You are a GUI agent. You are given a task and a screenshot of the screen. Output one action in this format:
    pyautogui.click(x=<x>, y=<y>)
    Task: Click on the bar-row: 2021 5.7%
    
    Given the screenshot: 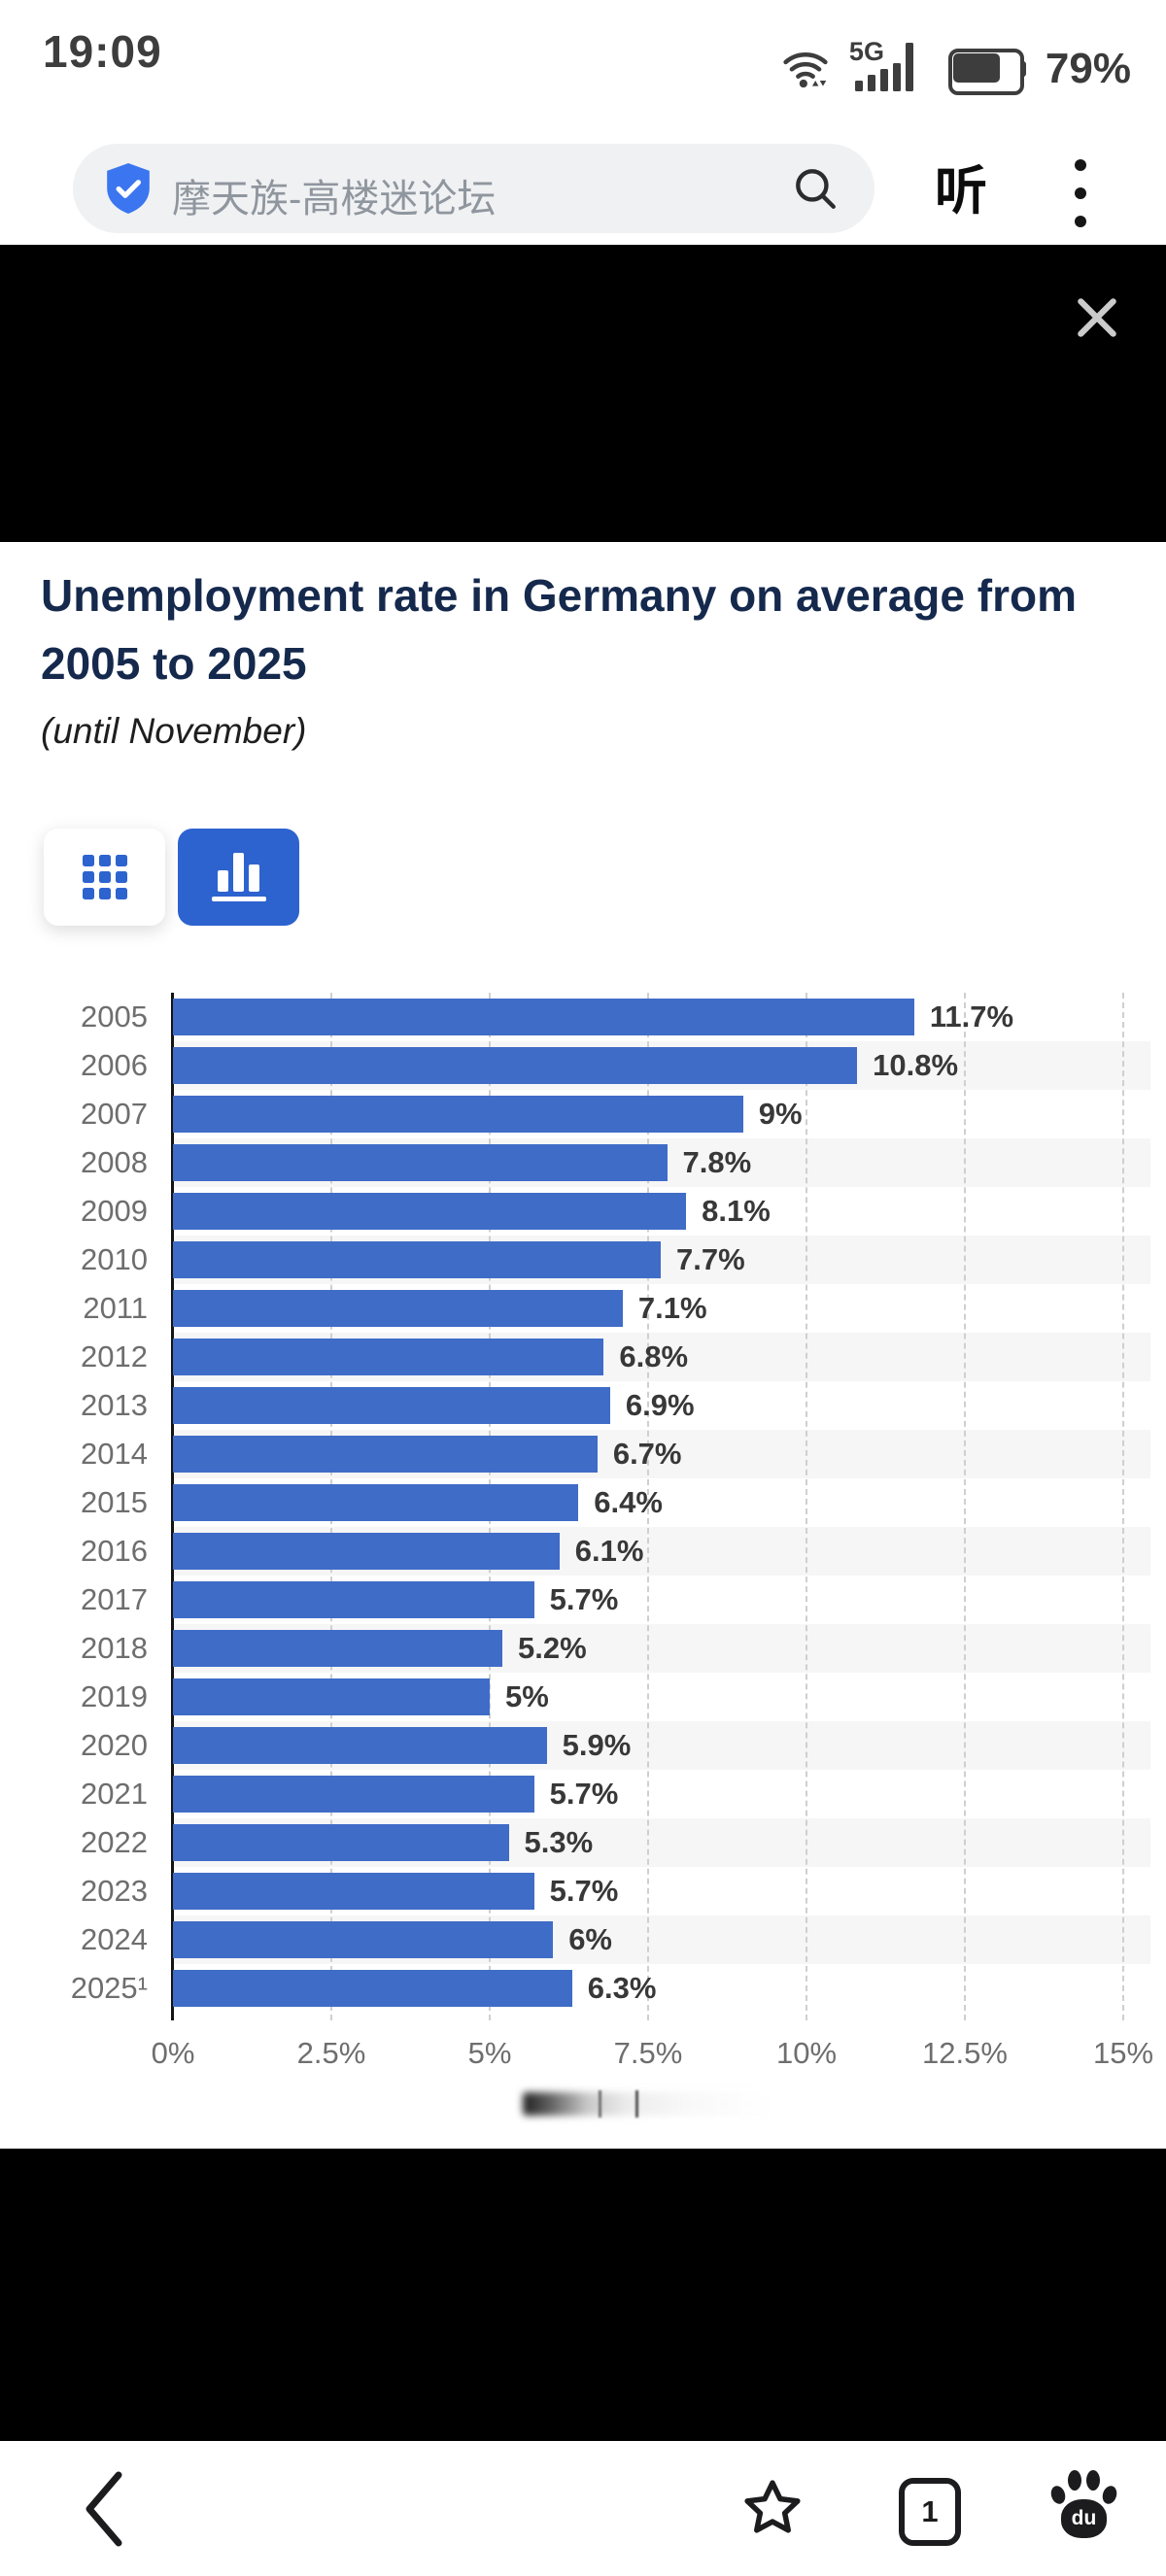 What is the action you would take?
    pyautogui.click(x=583, y=1794)
    